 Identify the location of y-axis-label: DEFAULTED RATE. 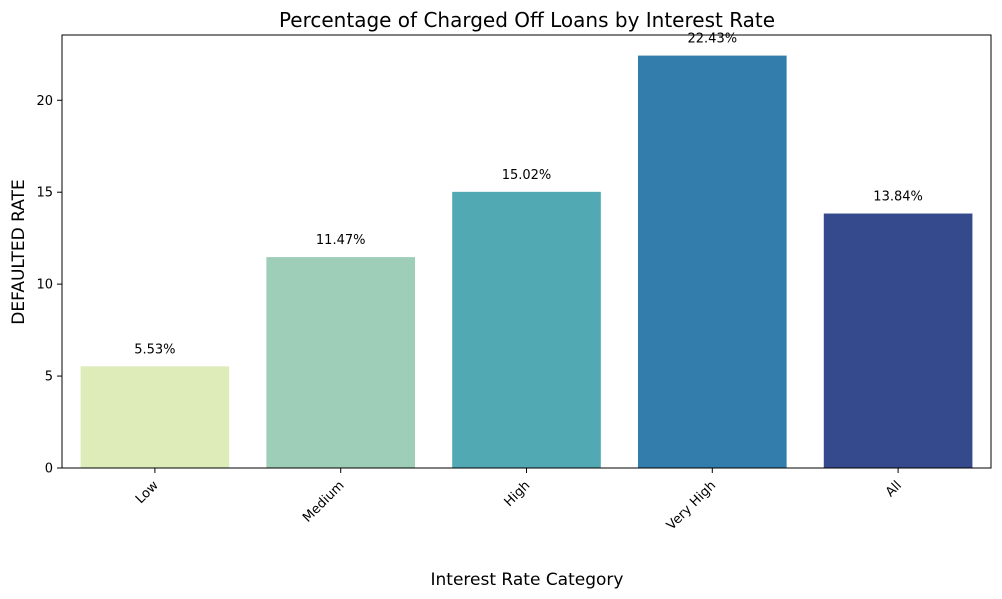
(19, 251).